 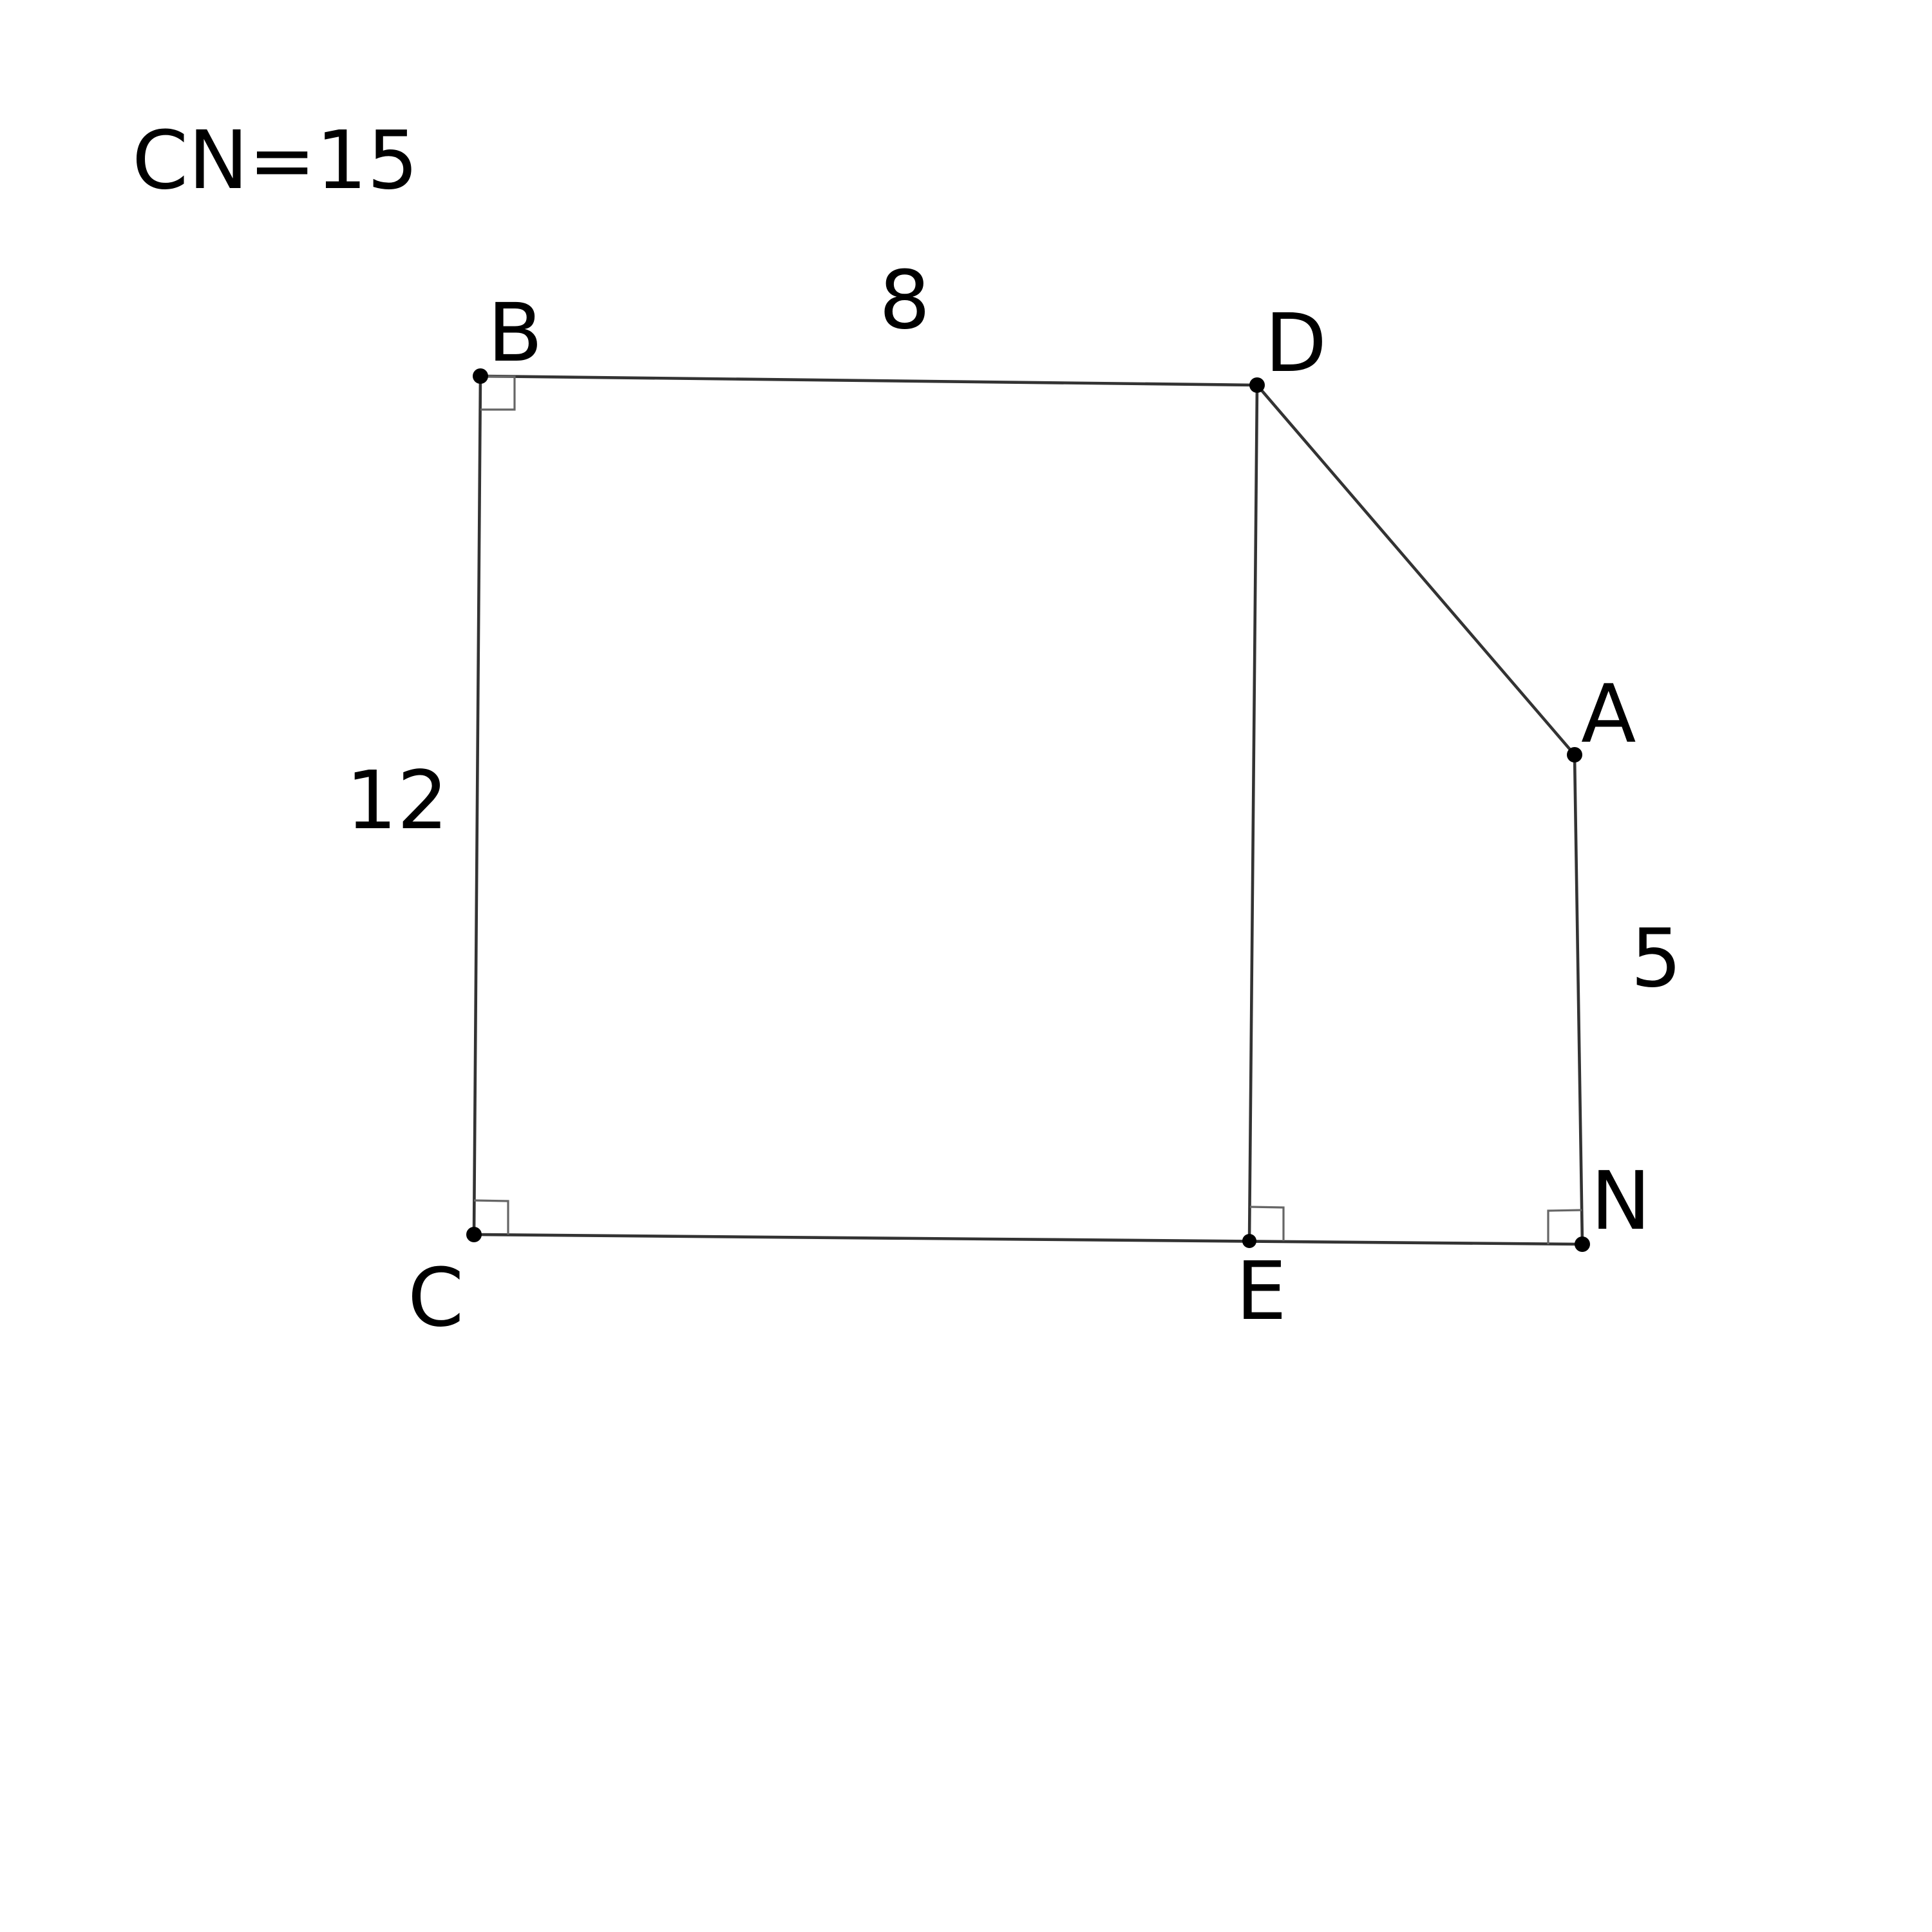 What do you see at coordinates (1609, 715) in the screenshot?
I see `label-a: A` at bounding box center [1609, 715].